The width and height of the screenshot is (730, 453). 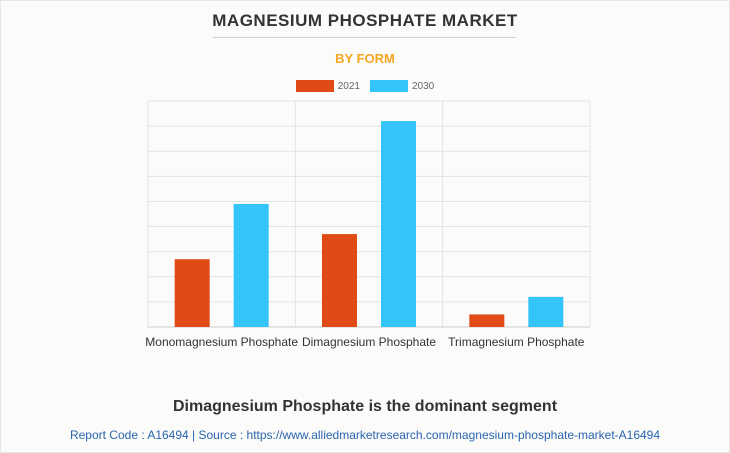 I want to click on x-tick-label: Dimagnesium Phosphate, so click(x=369, y=342).